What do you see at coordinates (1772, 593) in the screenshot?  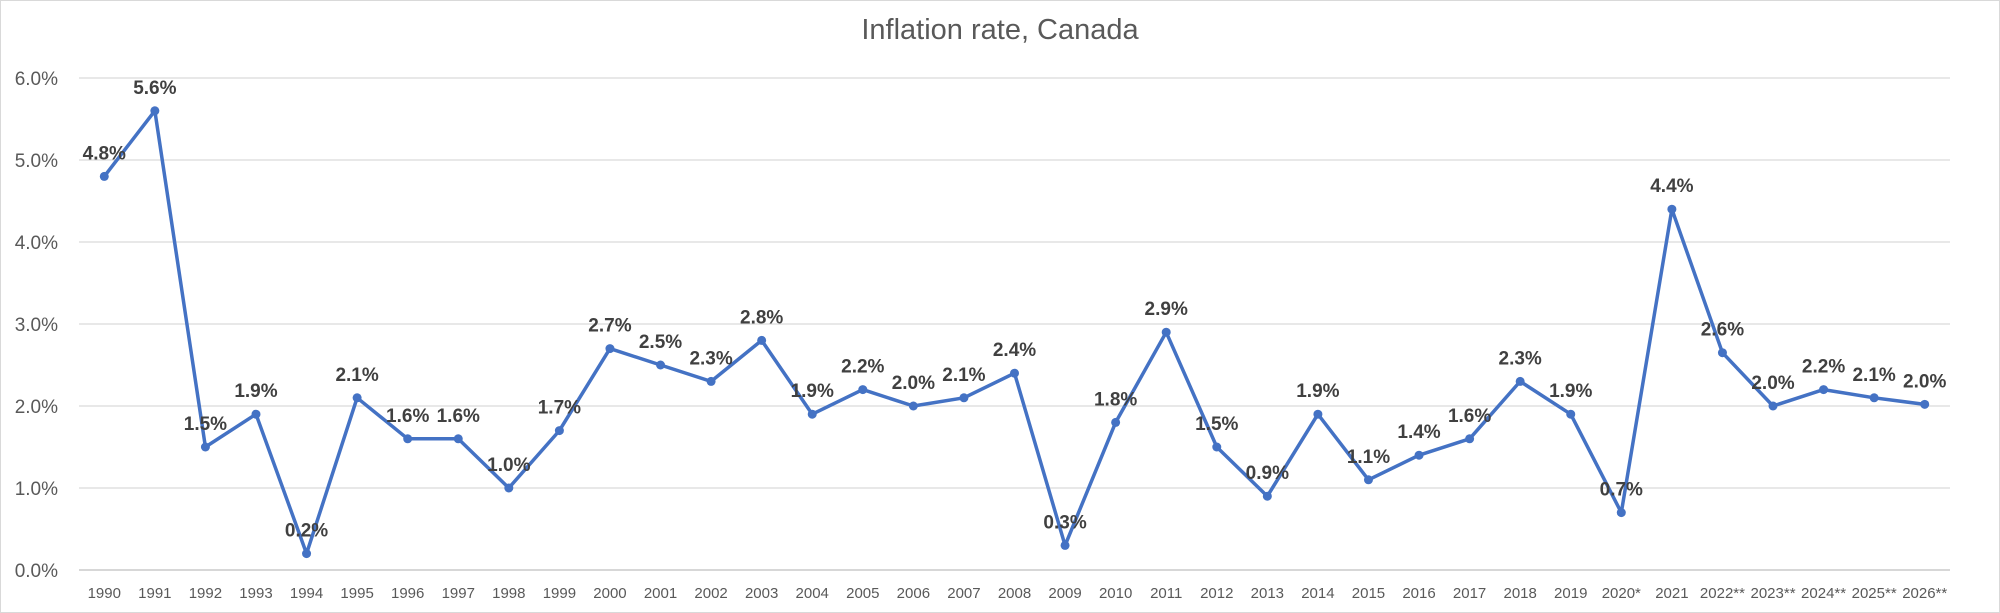 I see `x-tick-label: 2023**` at bounding box center [1772, 593].